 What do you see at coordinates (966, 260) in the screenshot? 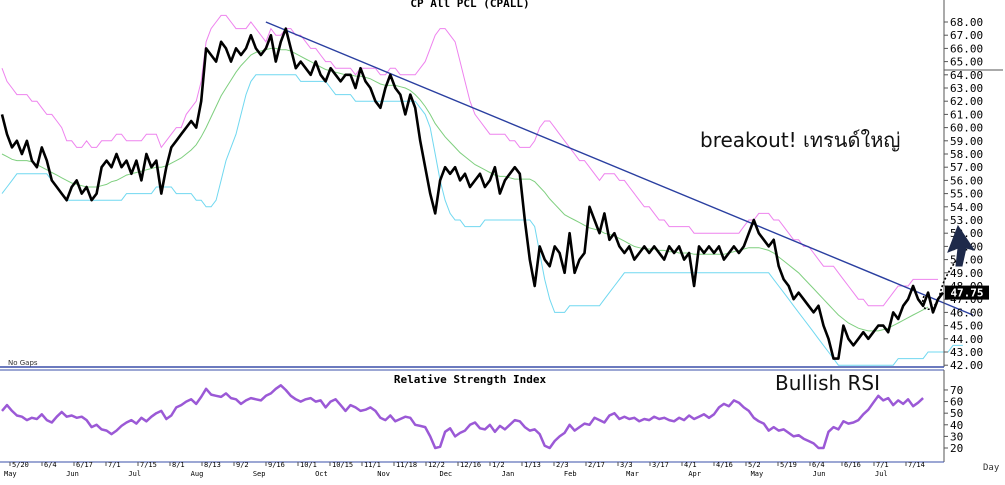
I see `price-y-tick-label: 50.00` at bounding box center [966, 260].